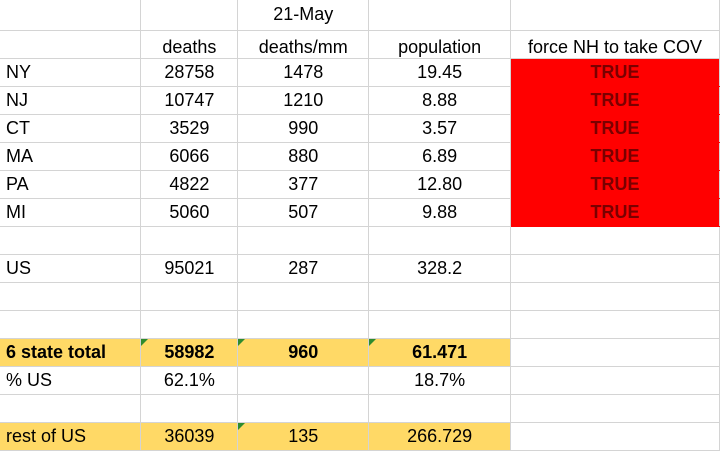 This screenshot has width=720, height=465. What do you see at coordinates (303, 352) in the screenshot?
I see `total-deaths-per-mm: 960` at bounding box center [303, 352].